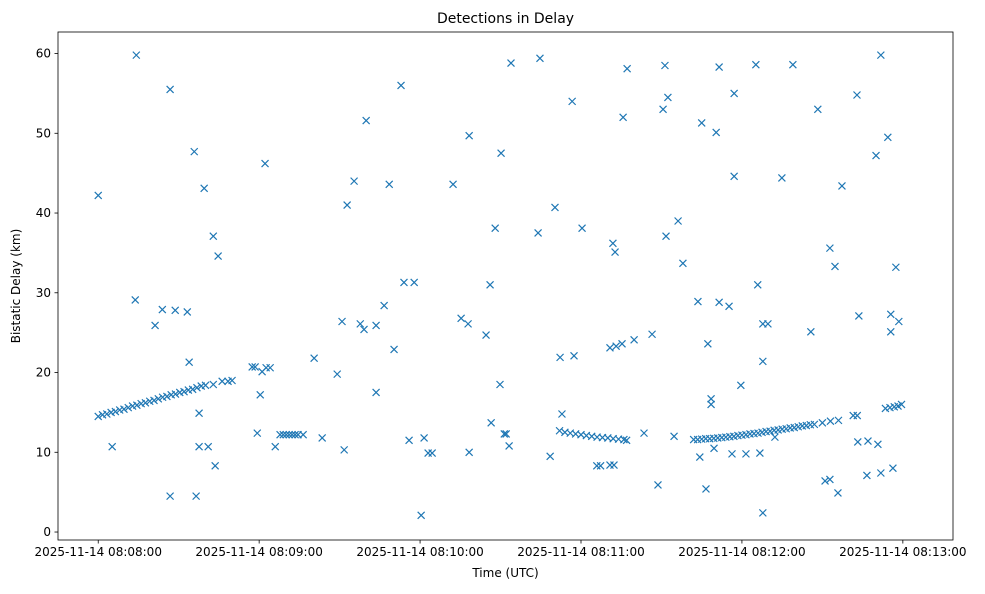  Describe the element at coordinates (43, 373) in the screenshot. I see `y-tick-label: 20` at that location.